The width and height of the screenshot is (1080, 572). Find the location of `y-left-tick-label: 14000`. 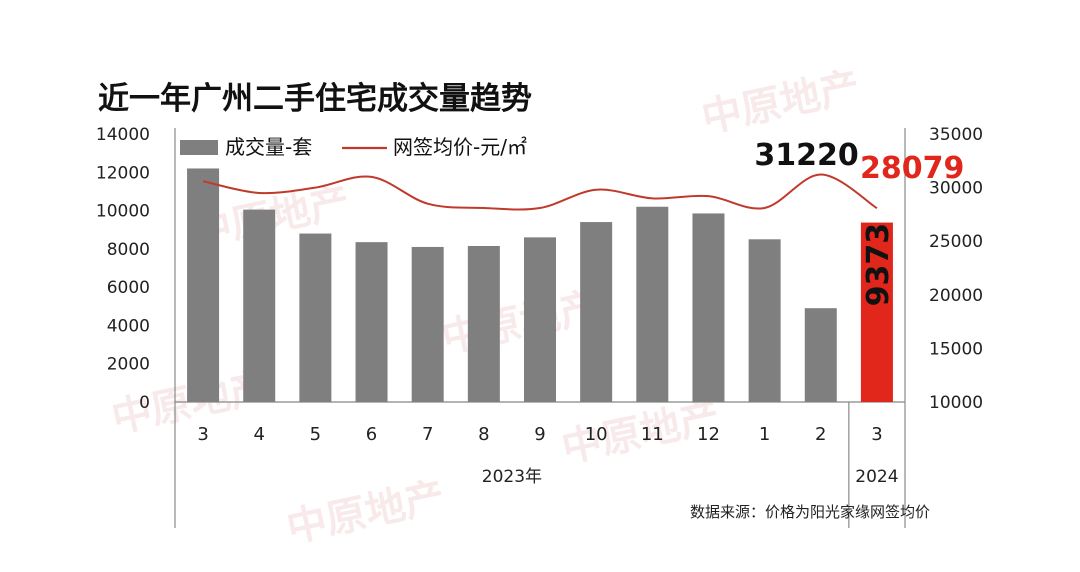

y-left-tick-label: 14000 is located at coordinates (123, 135).